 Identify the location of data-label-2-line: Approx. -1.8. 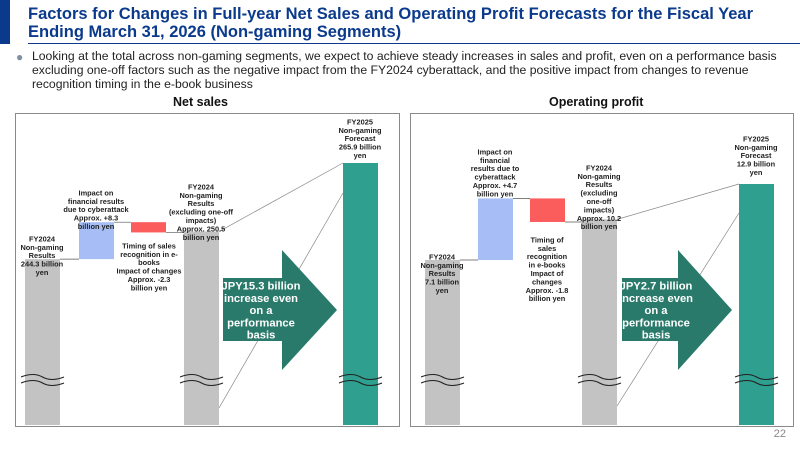
(547, 290).